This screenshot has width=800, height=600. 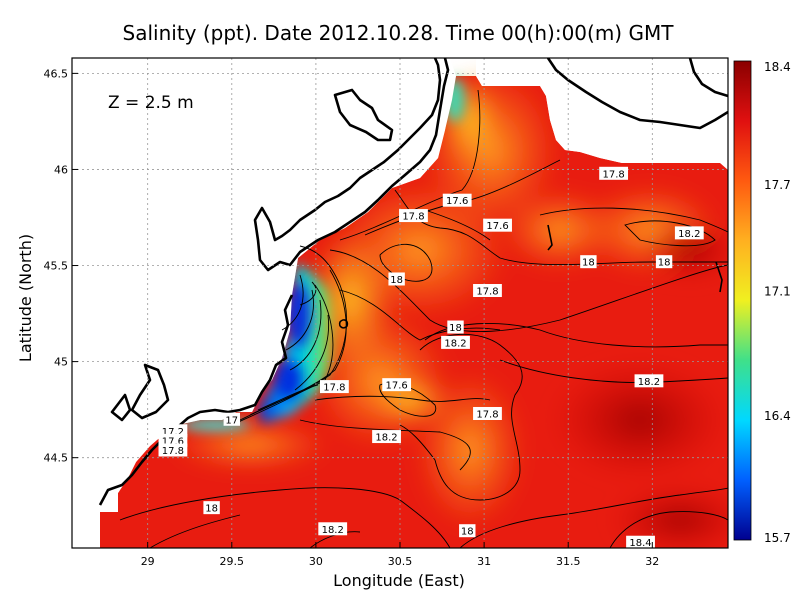 I want to click on contour-label-13: 17.6, so click(x=397, y=386).